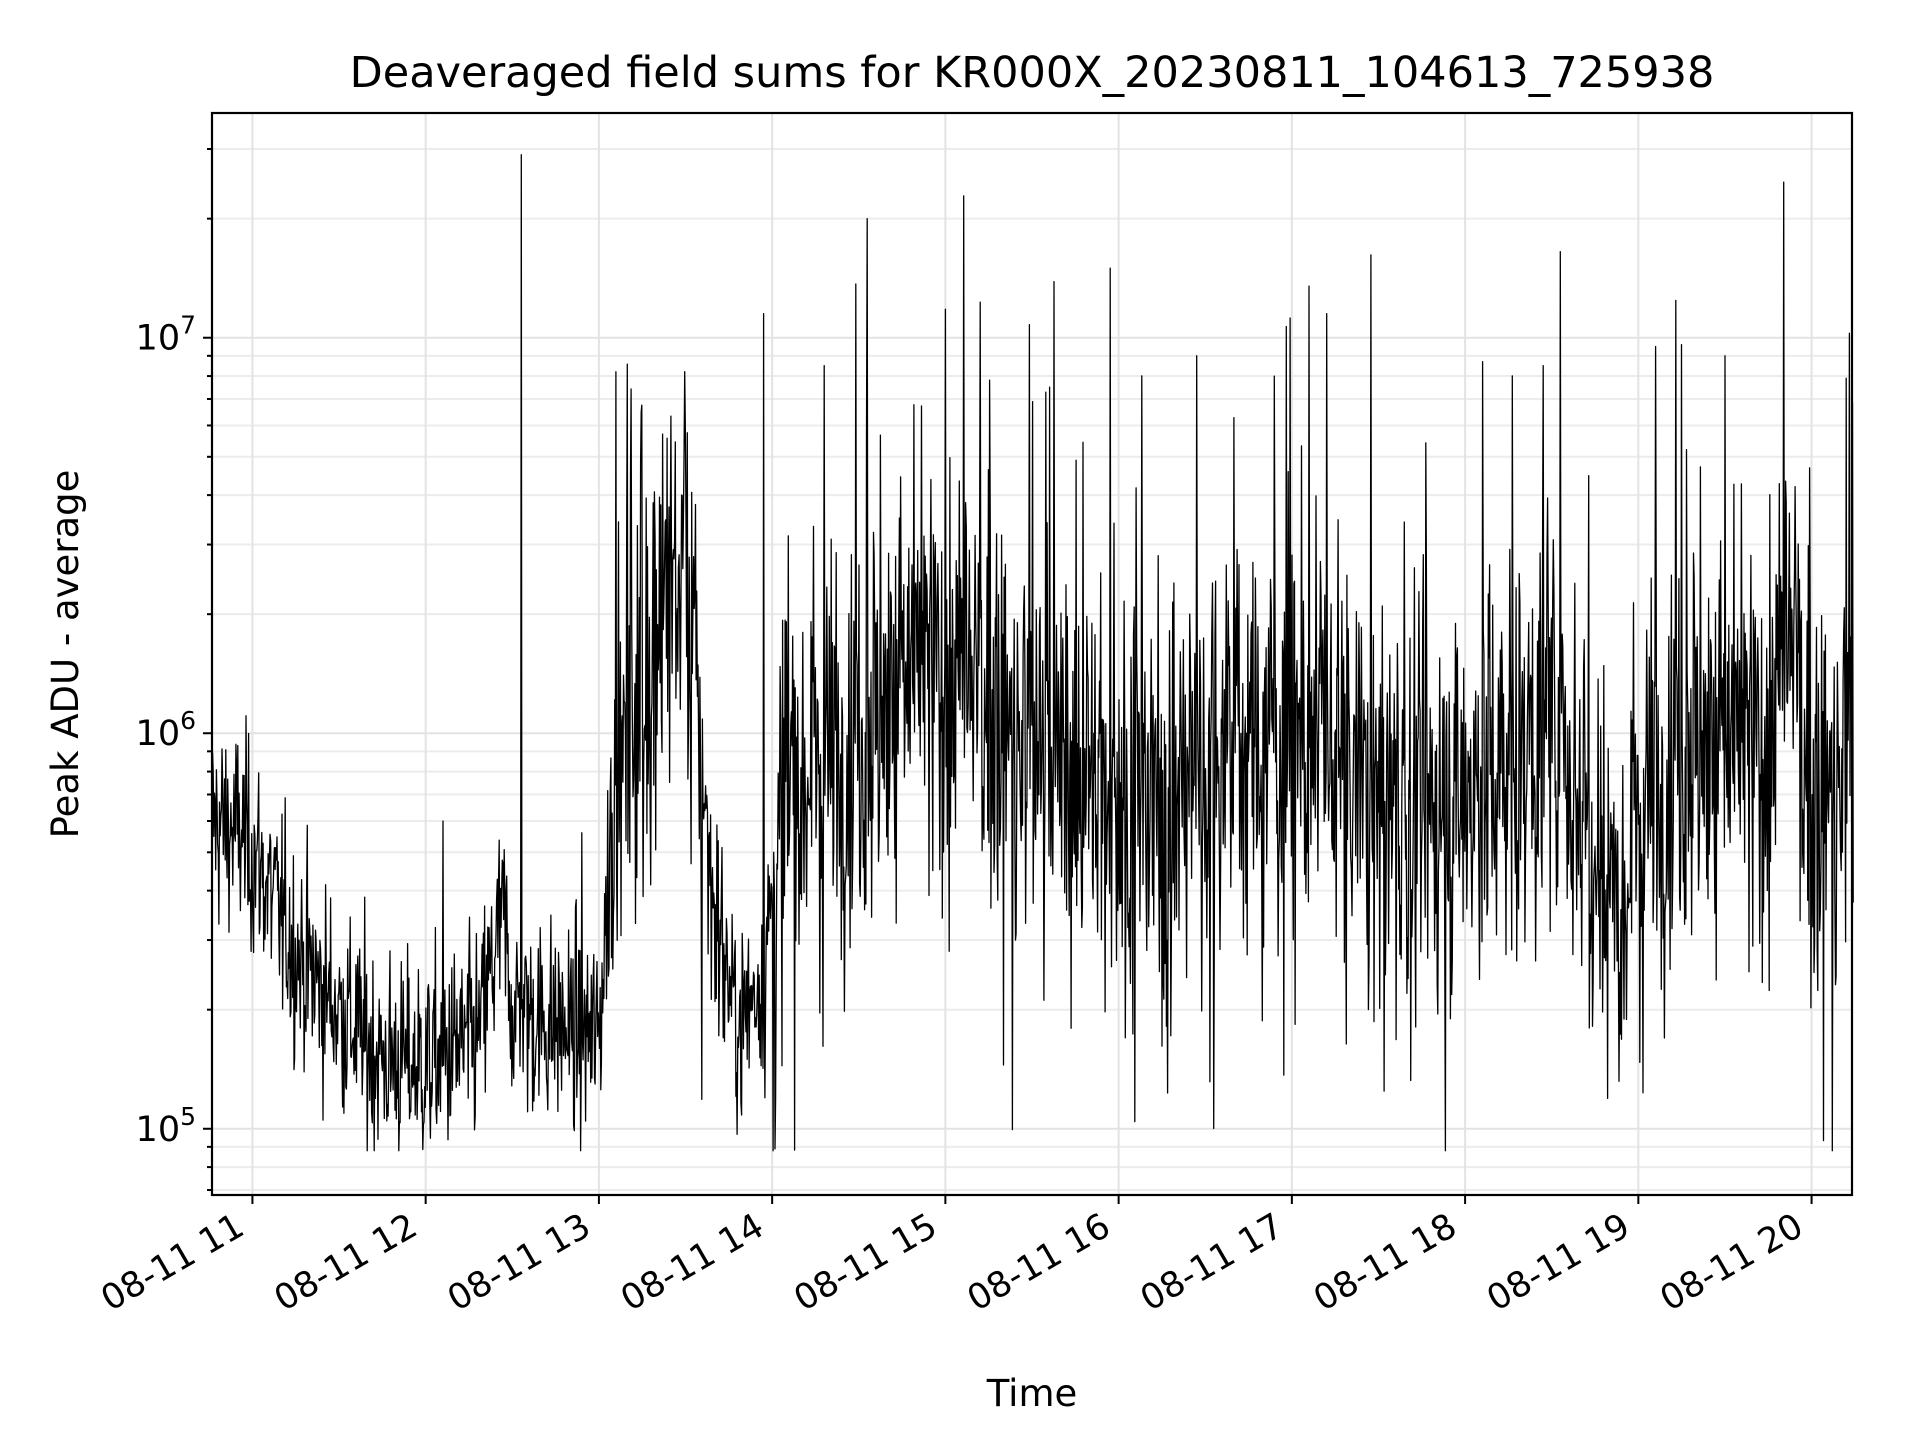 Image resolution: width=1920 pixels, height=1440 pixels. Describe the element at coordinates (65, 654) in the screenshot. I see `y-axis-label: Peak ADU - average` at that location.